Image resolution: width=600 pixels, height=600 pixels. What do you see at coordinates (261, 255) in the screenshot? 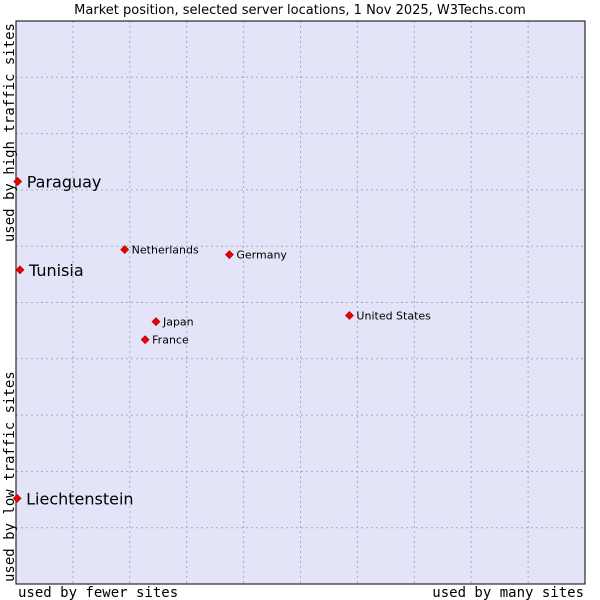
I see `label-germany: Germany` at bounding box center [261, 255].